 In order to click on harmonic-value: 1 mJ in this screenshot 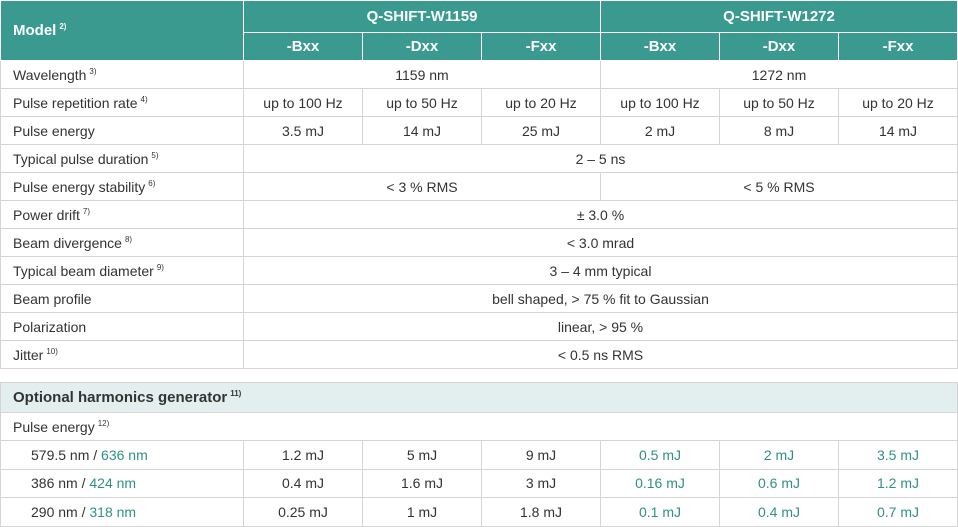, I will do `click(422, 512)`.